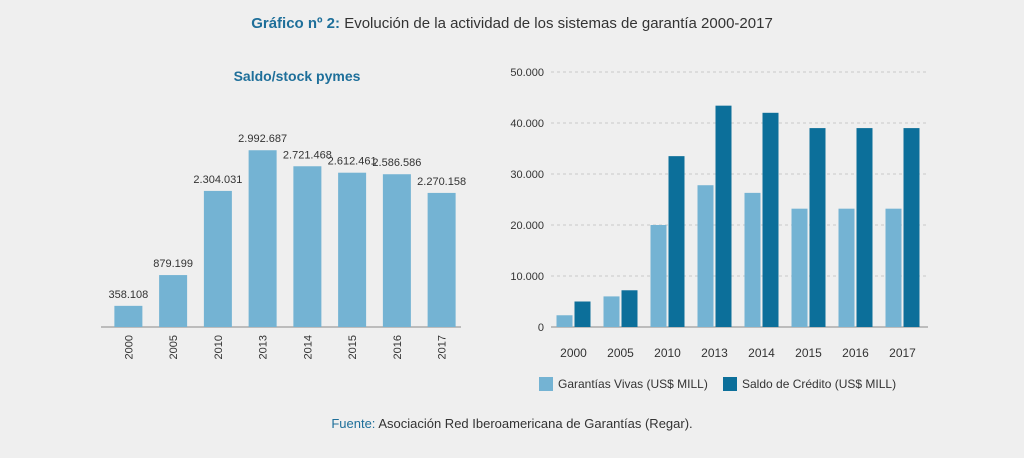  What do you see at coordinates (129, 347) in the screenshot?
I see `left-x-tick-2000: 2000` at bounding box center [129, 347].